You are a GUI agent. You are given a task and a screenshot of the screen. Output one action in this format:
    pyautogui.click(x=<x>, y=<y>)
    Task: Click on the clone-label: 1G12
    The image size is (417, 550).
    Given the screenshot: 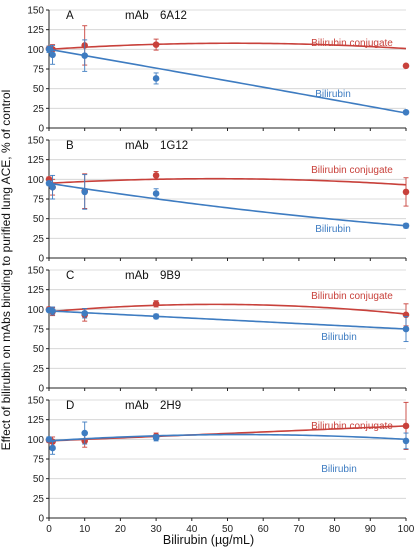 What is the action you would take?
    pyautogui.click(x=174, y=146)
    